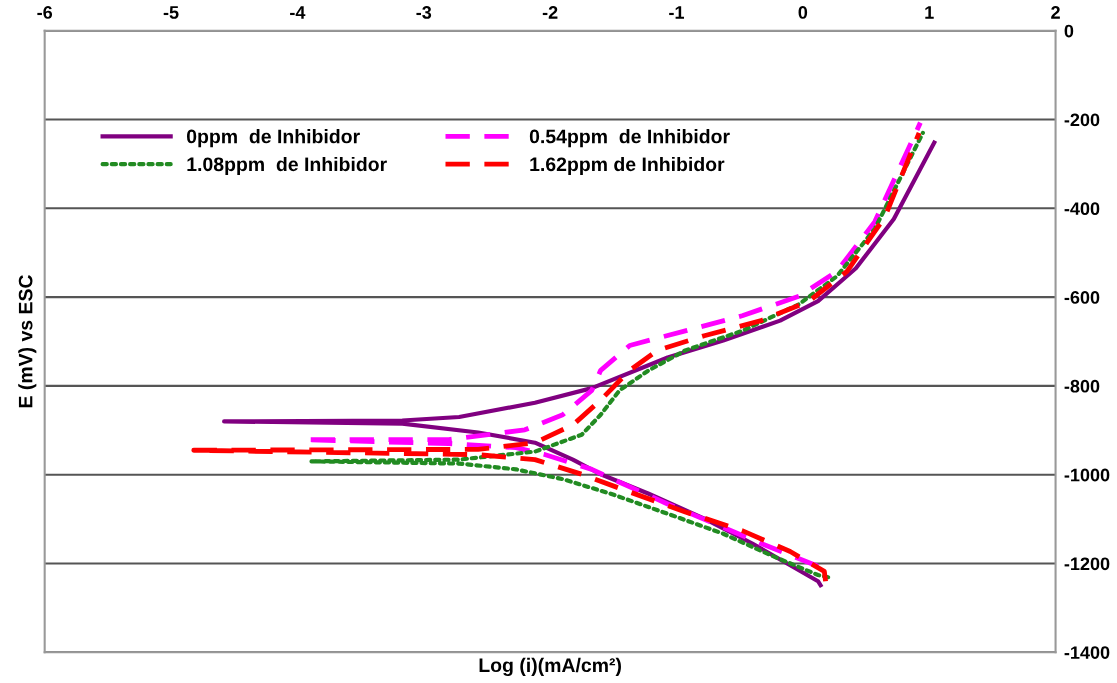  Describe the element at coordinates (27, 341) in the screenshot. I see `y-axis-title: E (mV) vs ESC` at that location.